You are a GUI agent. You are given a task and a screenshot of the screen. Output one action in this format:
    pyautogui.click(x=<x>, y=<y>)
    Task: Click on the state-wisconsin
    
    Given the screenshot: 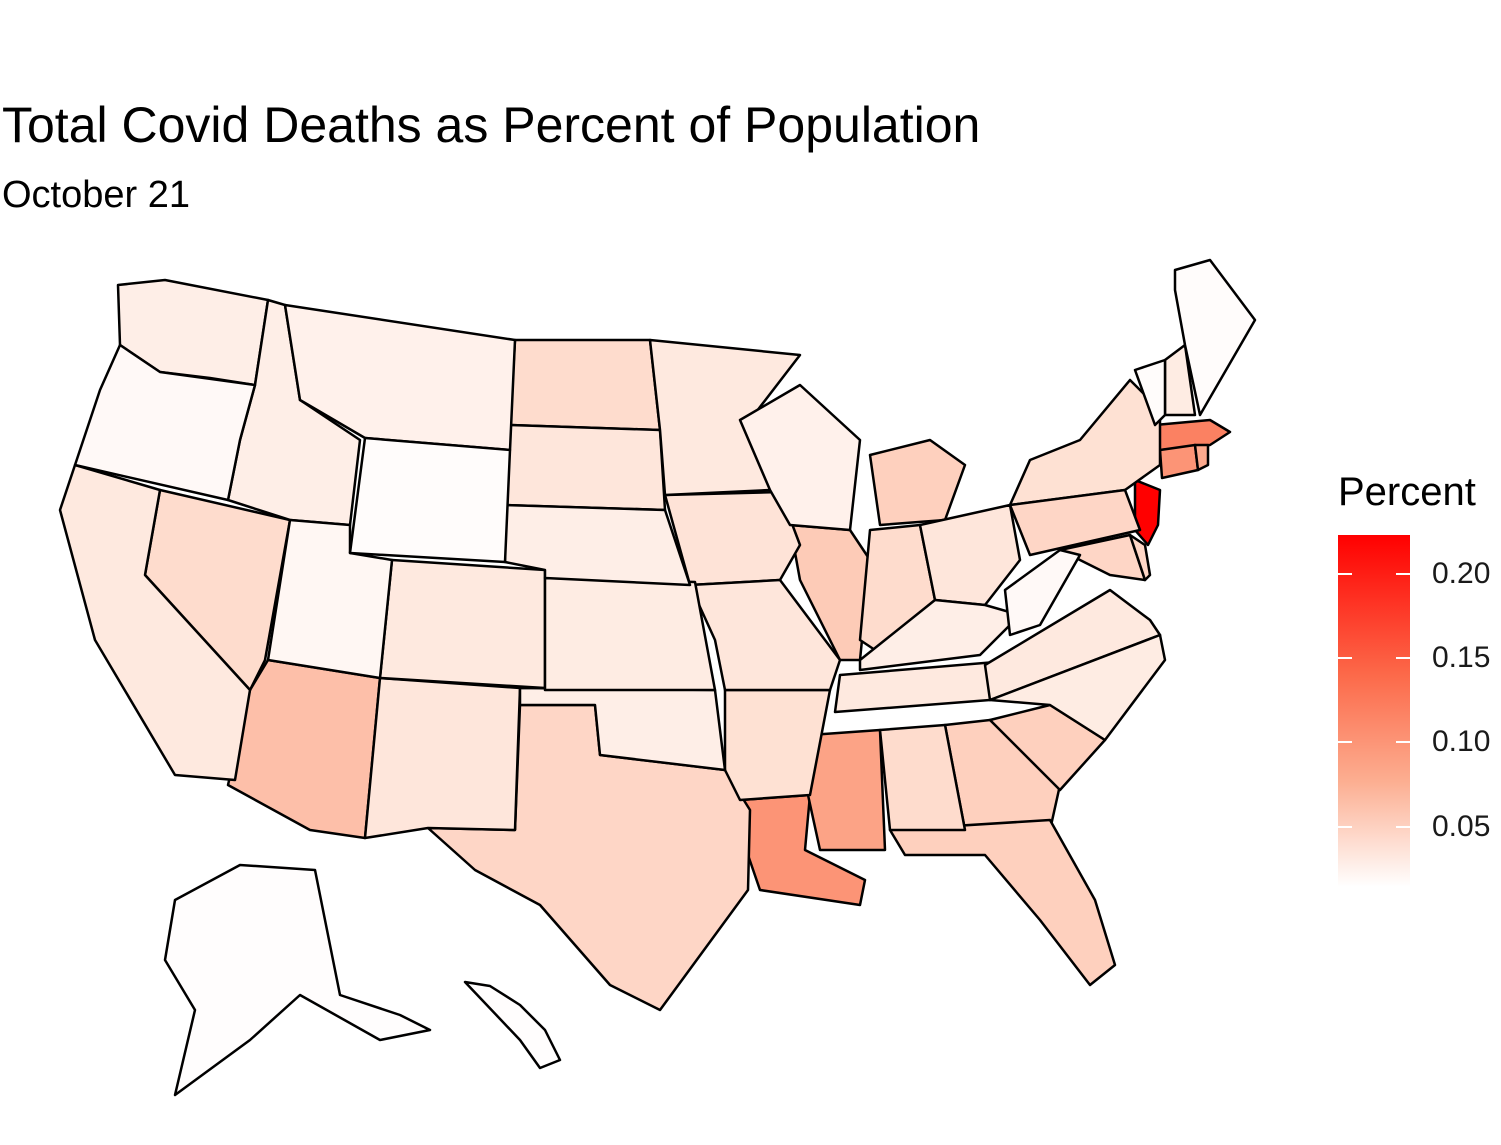 What is the action you would take?
    pyautogui.click(x=800, y=457)
    